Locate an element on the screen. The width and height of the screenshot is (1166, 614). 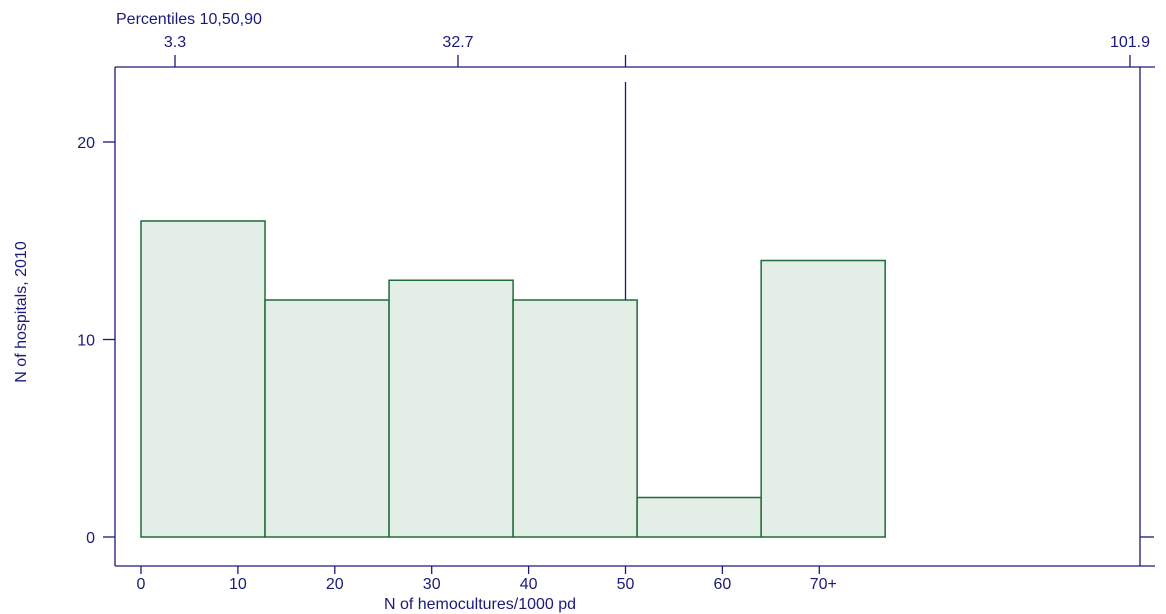
x-tick-label: 30 is located at coordinates (432, 584).